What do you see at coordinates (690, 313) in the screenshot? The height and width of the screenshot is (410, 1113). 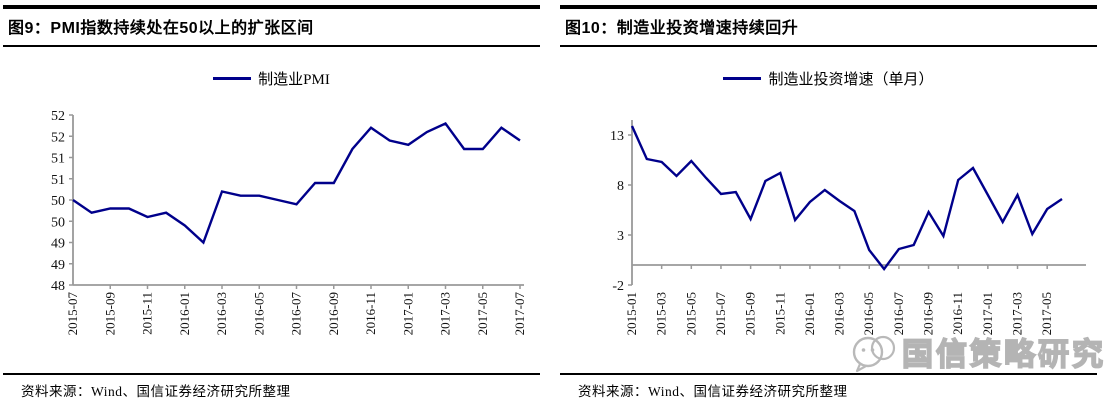 I see `svg-text: 2015-05` at bounding box center [690, 313].